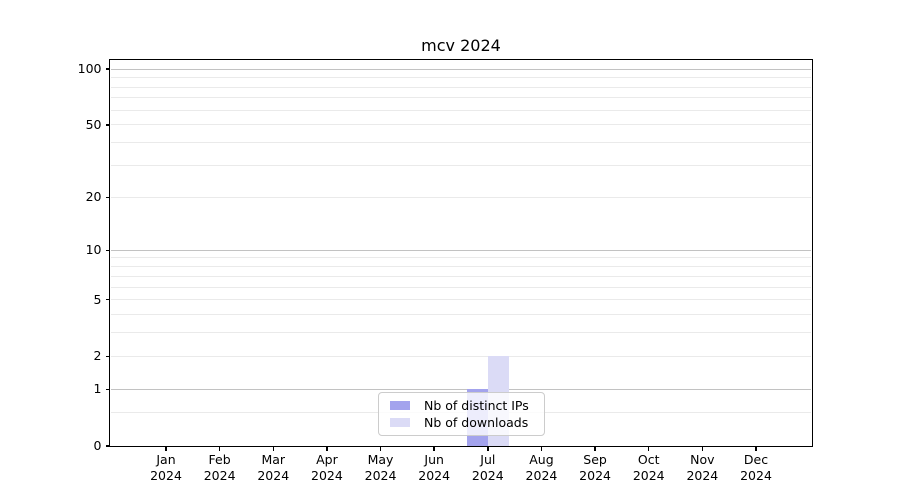  What do you see at coordinates (595, 467) in the screenshot?
I see `x-tick-label: Sep 2024` at bounding box center [595, 467].